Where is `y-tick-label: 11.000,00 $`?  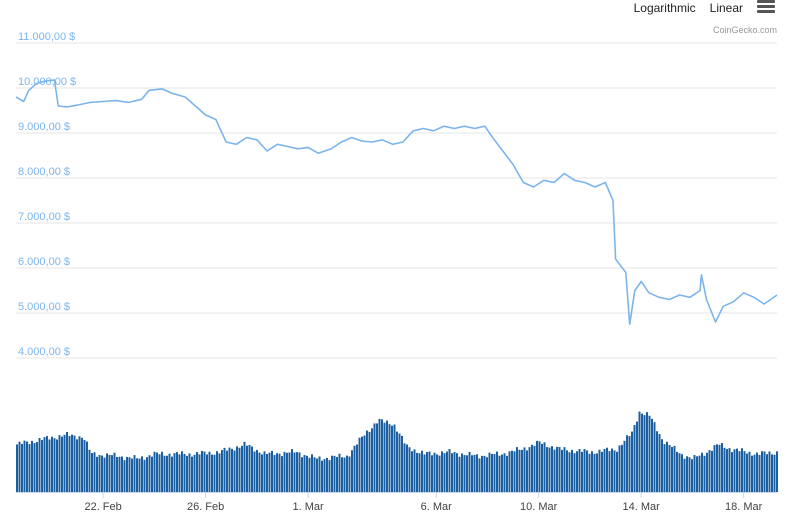 y-tick-label: 11.000,00 $ is located at coordinates (46, 37).